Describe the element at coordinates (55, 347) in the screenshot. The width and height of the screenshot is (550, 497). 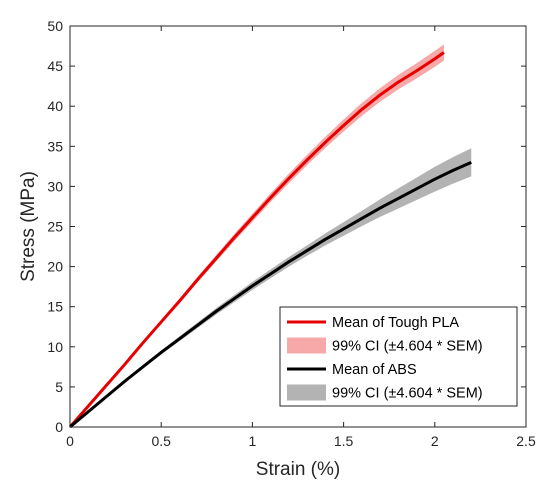
I see `y-tick-label: 10` at that location.